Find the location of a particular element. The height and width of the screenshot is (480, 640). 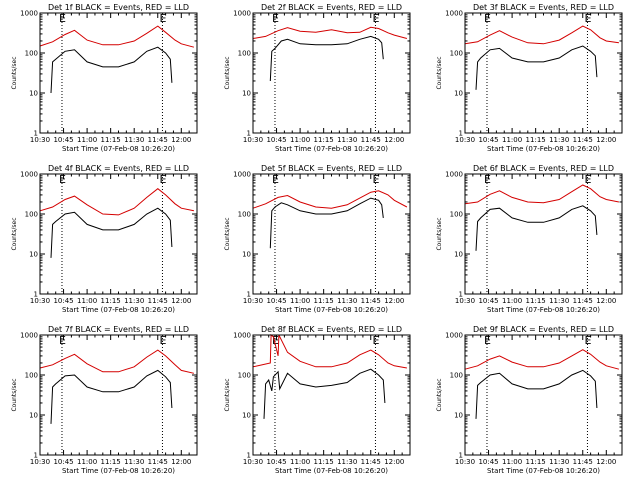

panel-4-series-events is located at coordinates (111, 232).